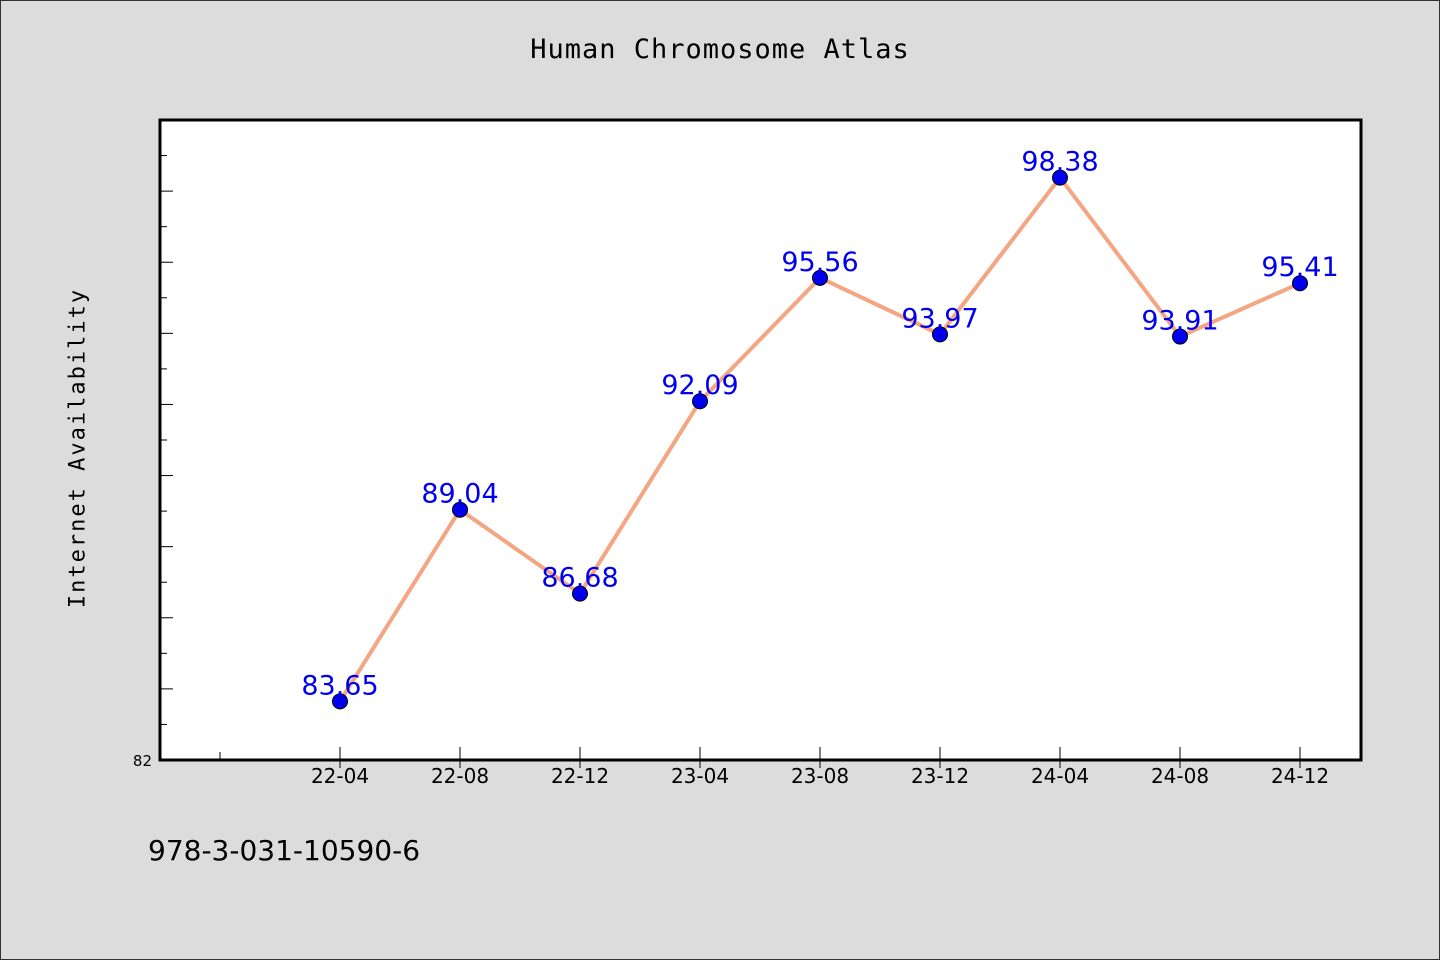 The image size is (1440, 960). What do you see at coordinates (459, 494) in the screenshot?
I see `data-label: 89.04` at bounding box center [459, 494].